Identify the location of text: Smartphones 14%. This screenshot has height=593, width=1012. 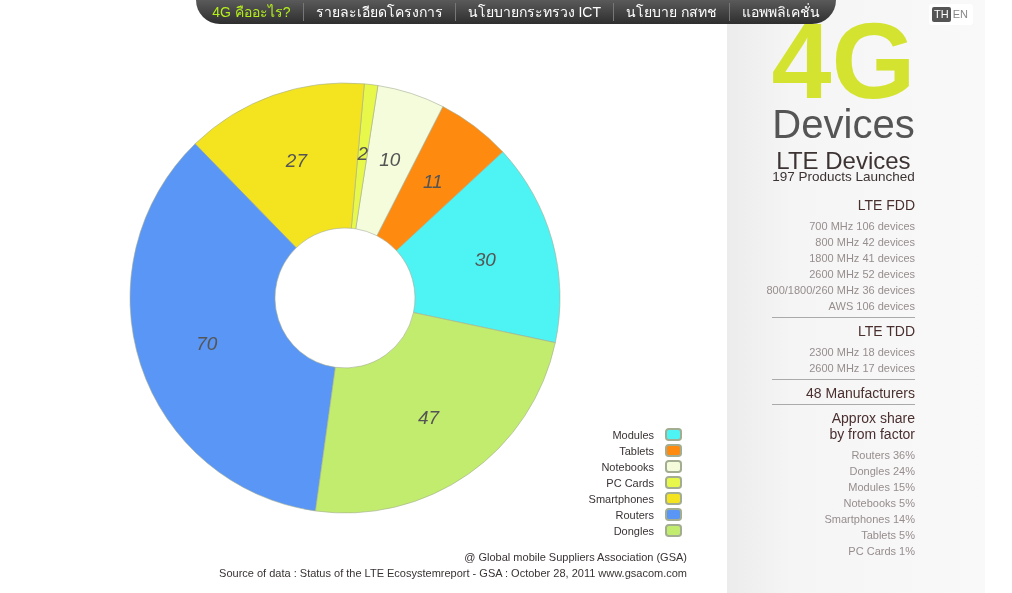
(869, 519).